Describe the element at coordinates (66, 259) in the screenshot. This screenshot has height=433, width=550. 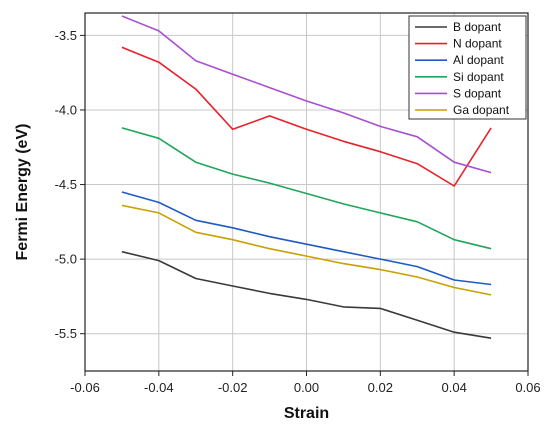
I see `y-tick-label: -5.0` at that location.